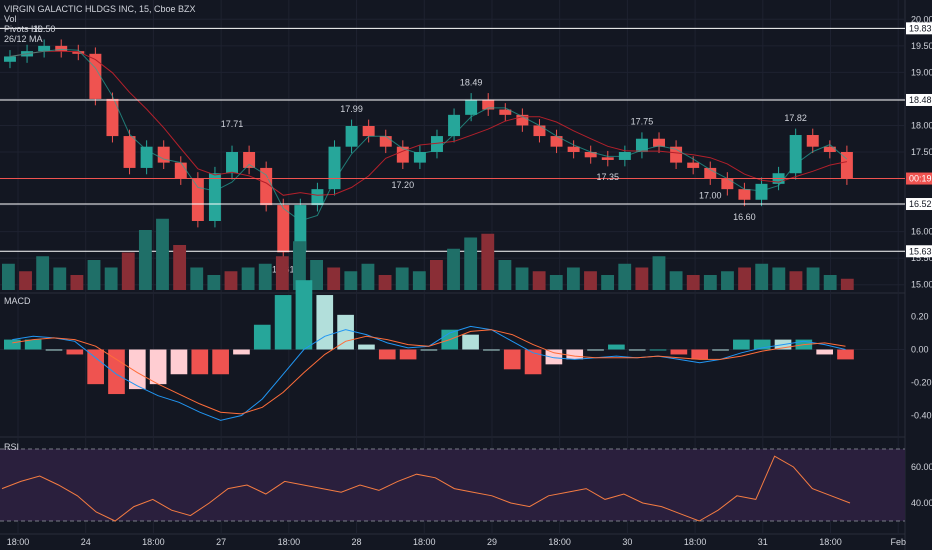 The height and width of the screenshot is (550, 932). What do you see at coordinates (921, 503) in the screenshot?
I see `rsi-tick-label: 40.00` at bounding box center [921, 503].